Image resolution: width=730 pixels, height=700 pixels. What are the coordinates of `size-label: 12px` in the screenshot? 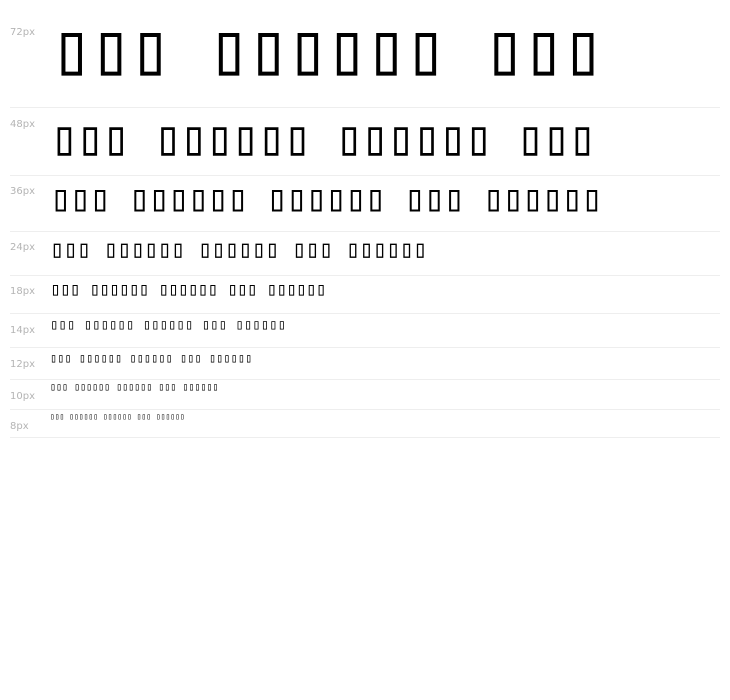 It's located at (22, 364).